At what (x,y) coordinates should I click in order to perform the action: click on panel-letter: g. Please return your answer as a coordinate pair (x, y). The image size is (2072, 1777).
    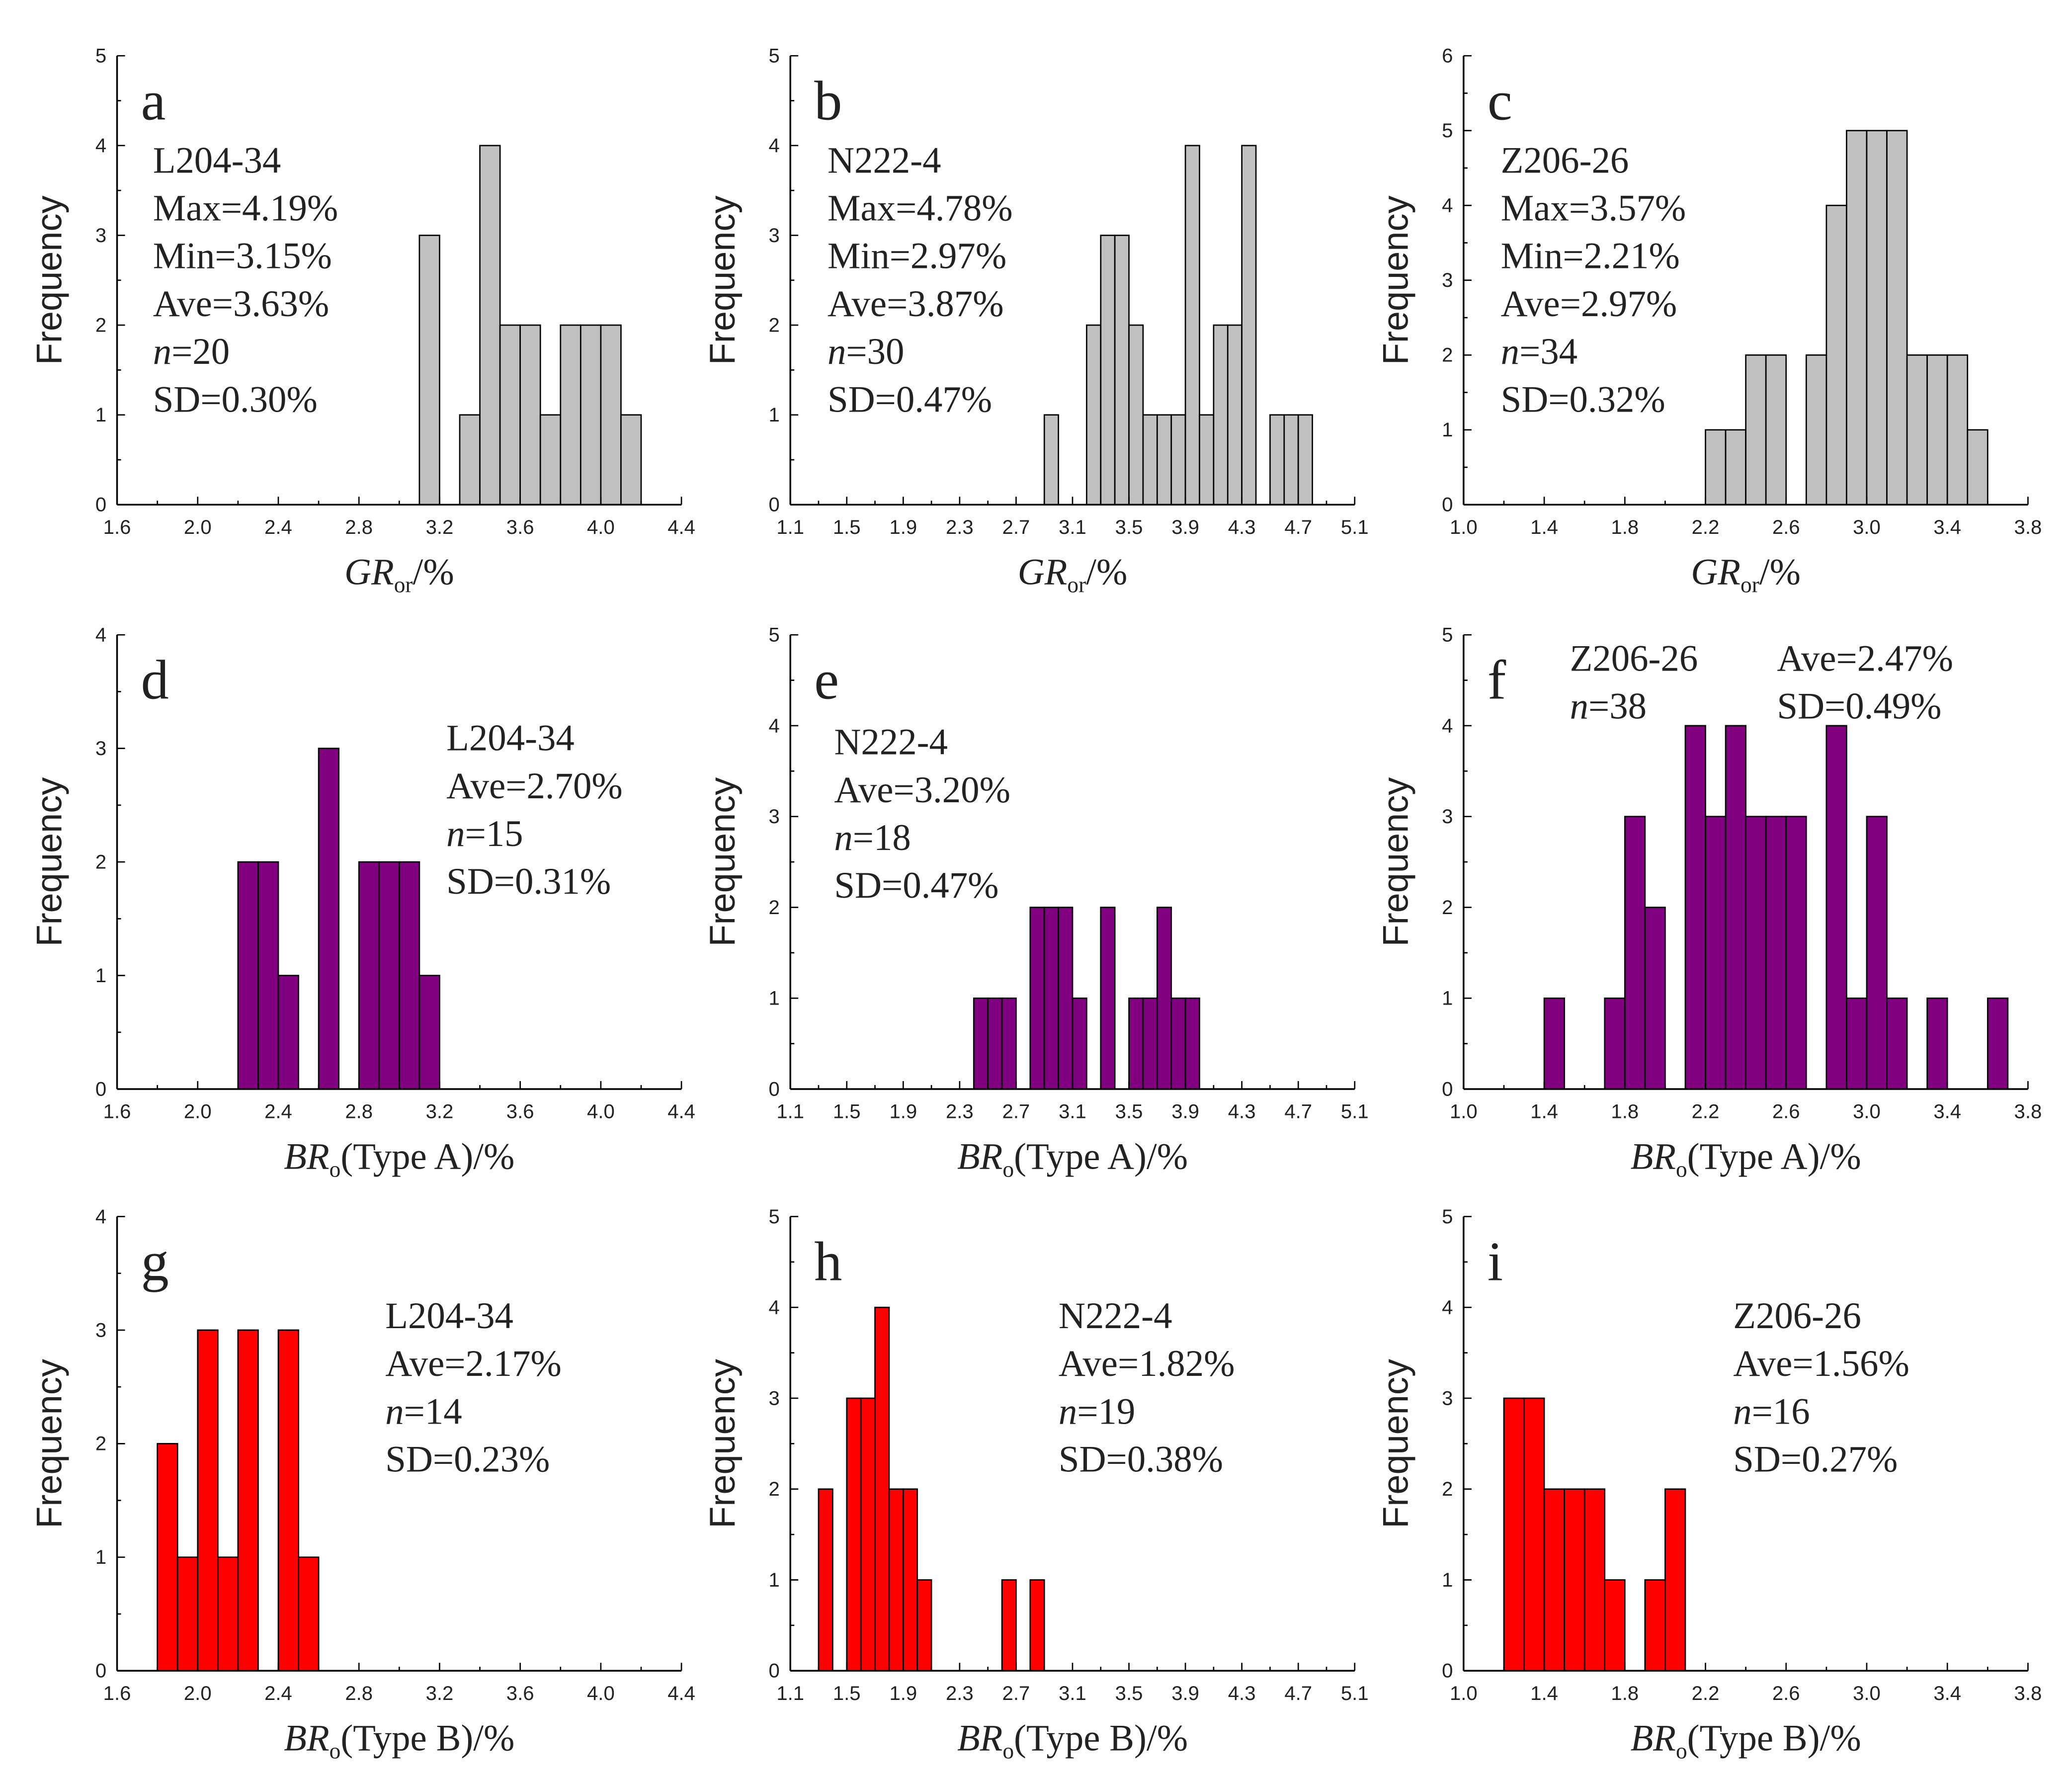
    Looking at the image, I should click on (155, 1262).